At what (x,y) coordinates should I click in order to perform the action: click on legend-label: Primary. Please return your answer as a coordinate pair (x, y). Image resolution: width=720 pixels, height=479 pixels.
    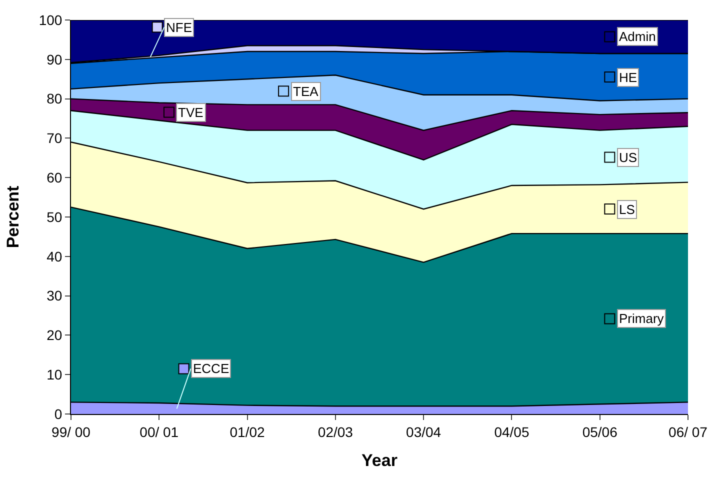
    Looking at the image, I should click on (641, 318).